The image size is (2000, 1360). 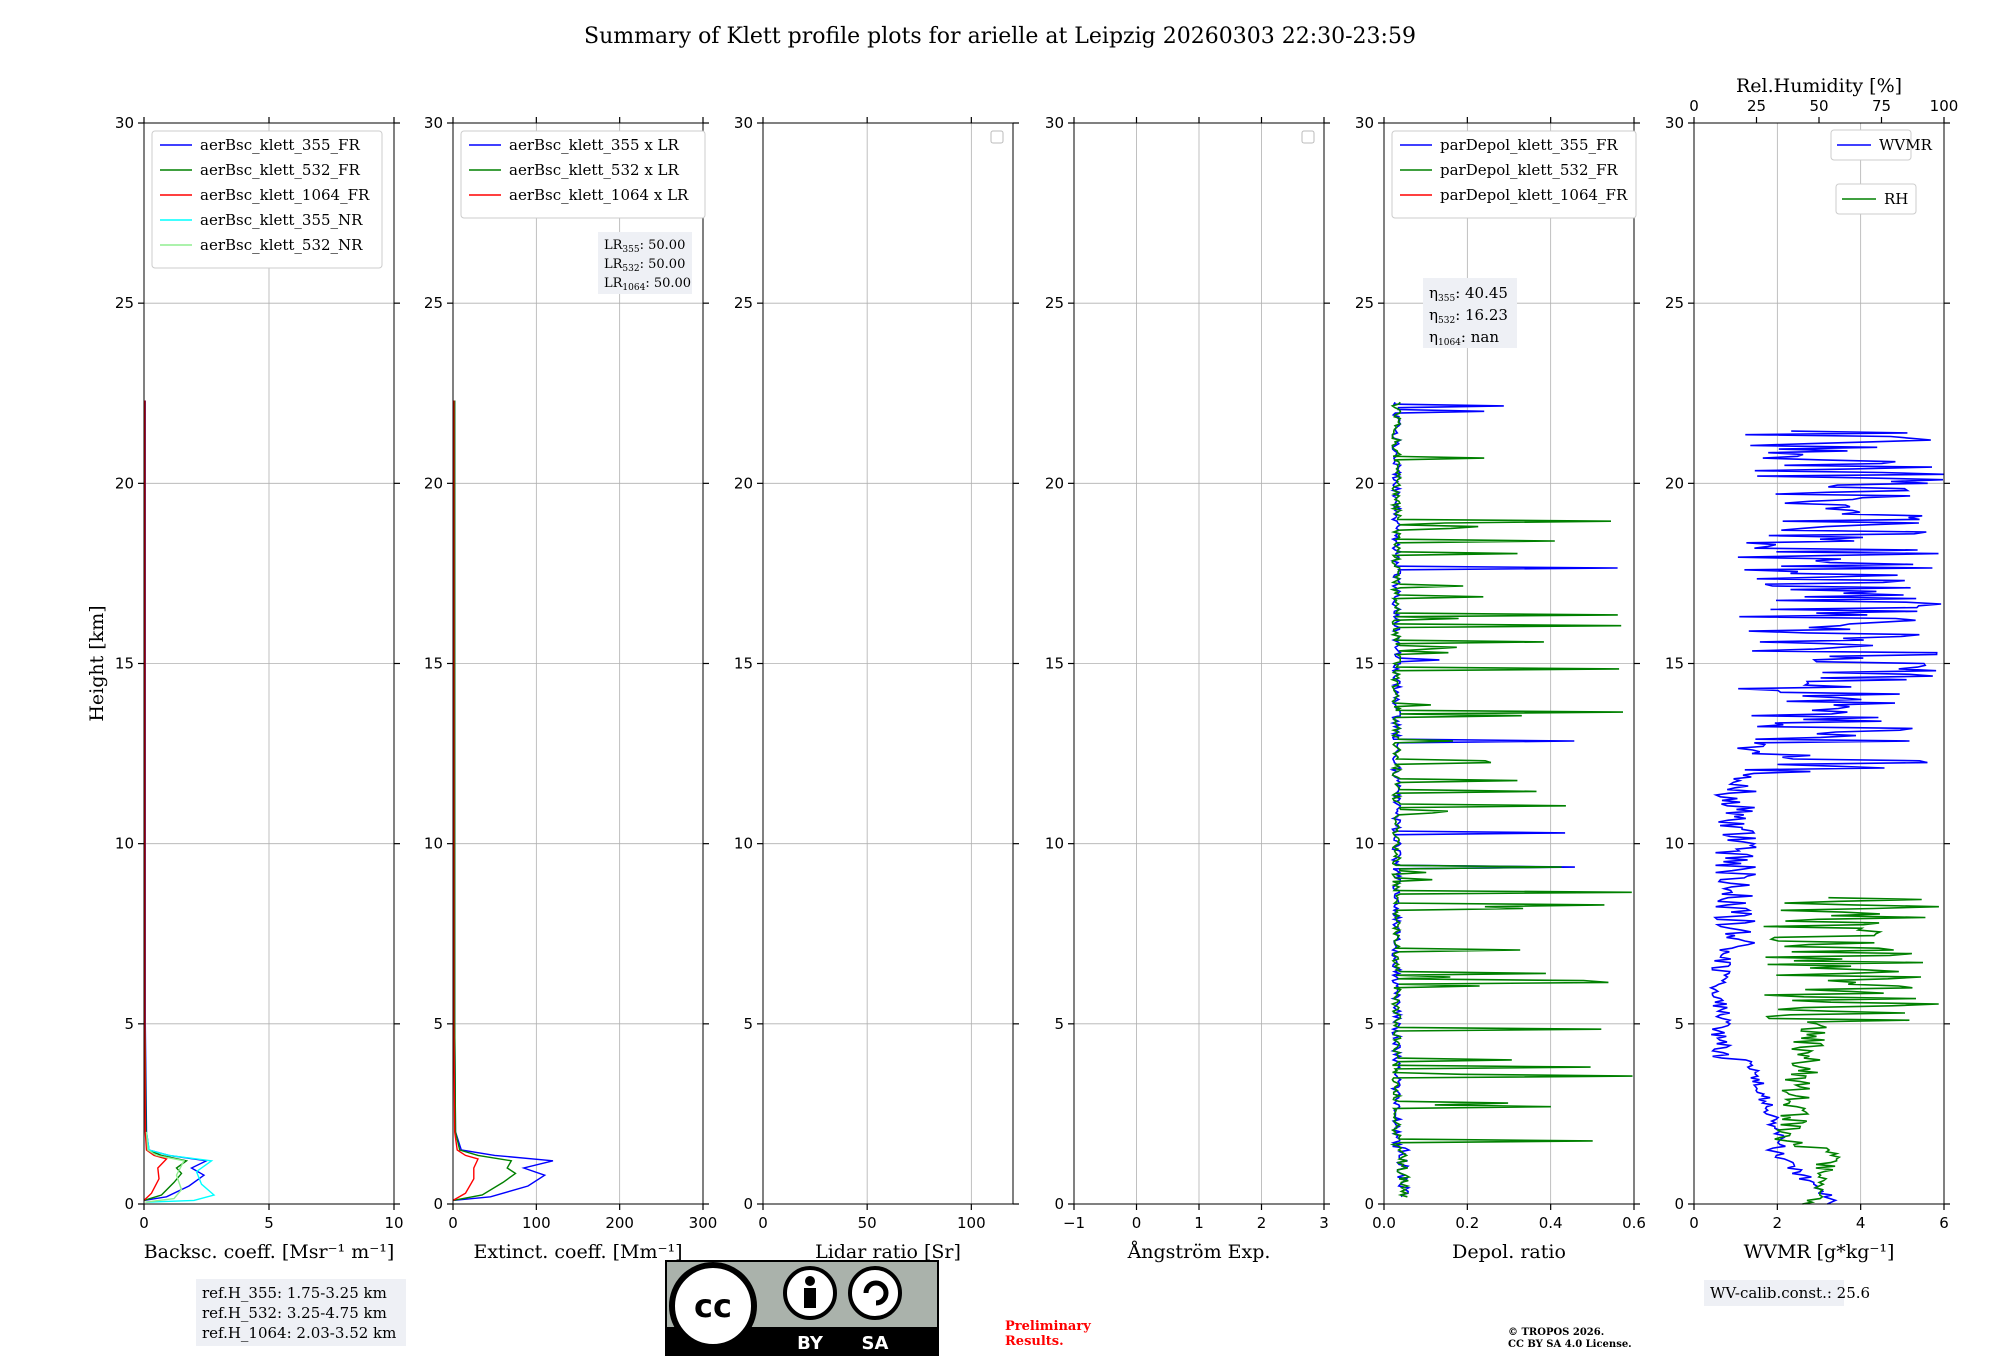 I want to click on legend-label: aerBsc_klett_1064 x LR, so click(x=599, y=195).